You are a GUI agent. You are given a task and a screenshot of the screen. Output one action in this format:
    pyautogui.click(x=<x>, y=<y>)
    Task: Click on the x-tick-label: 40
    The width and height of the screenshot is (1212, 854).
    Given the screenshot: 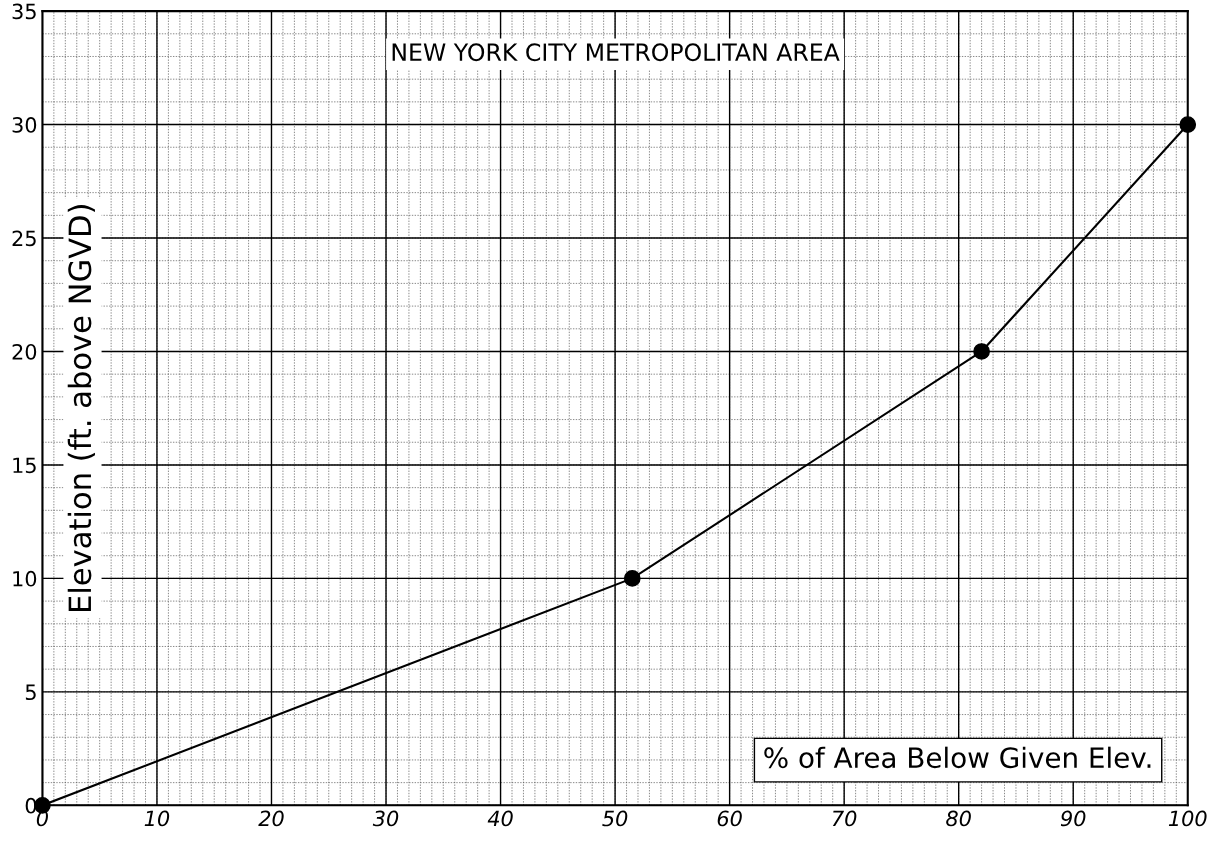 What is the action you would take?
    pyautogui.click(x=500, y=818)
    